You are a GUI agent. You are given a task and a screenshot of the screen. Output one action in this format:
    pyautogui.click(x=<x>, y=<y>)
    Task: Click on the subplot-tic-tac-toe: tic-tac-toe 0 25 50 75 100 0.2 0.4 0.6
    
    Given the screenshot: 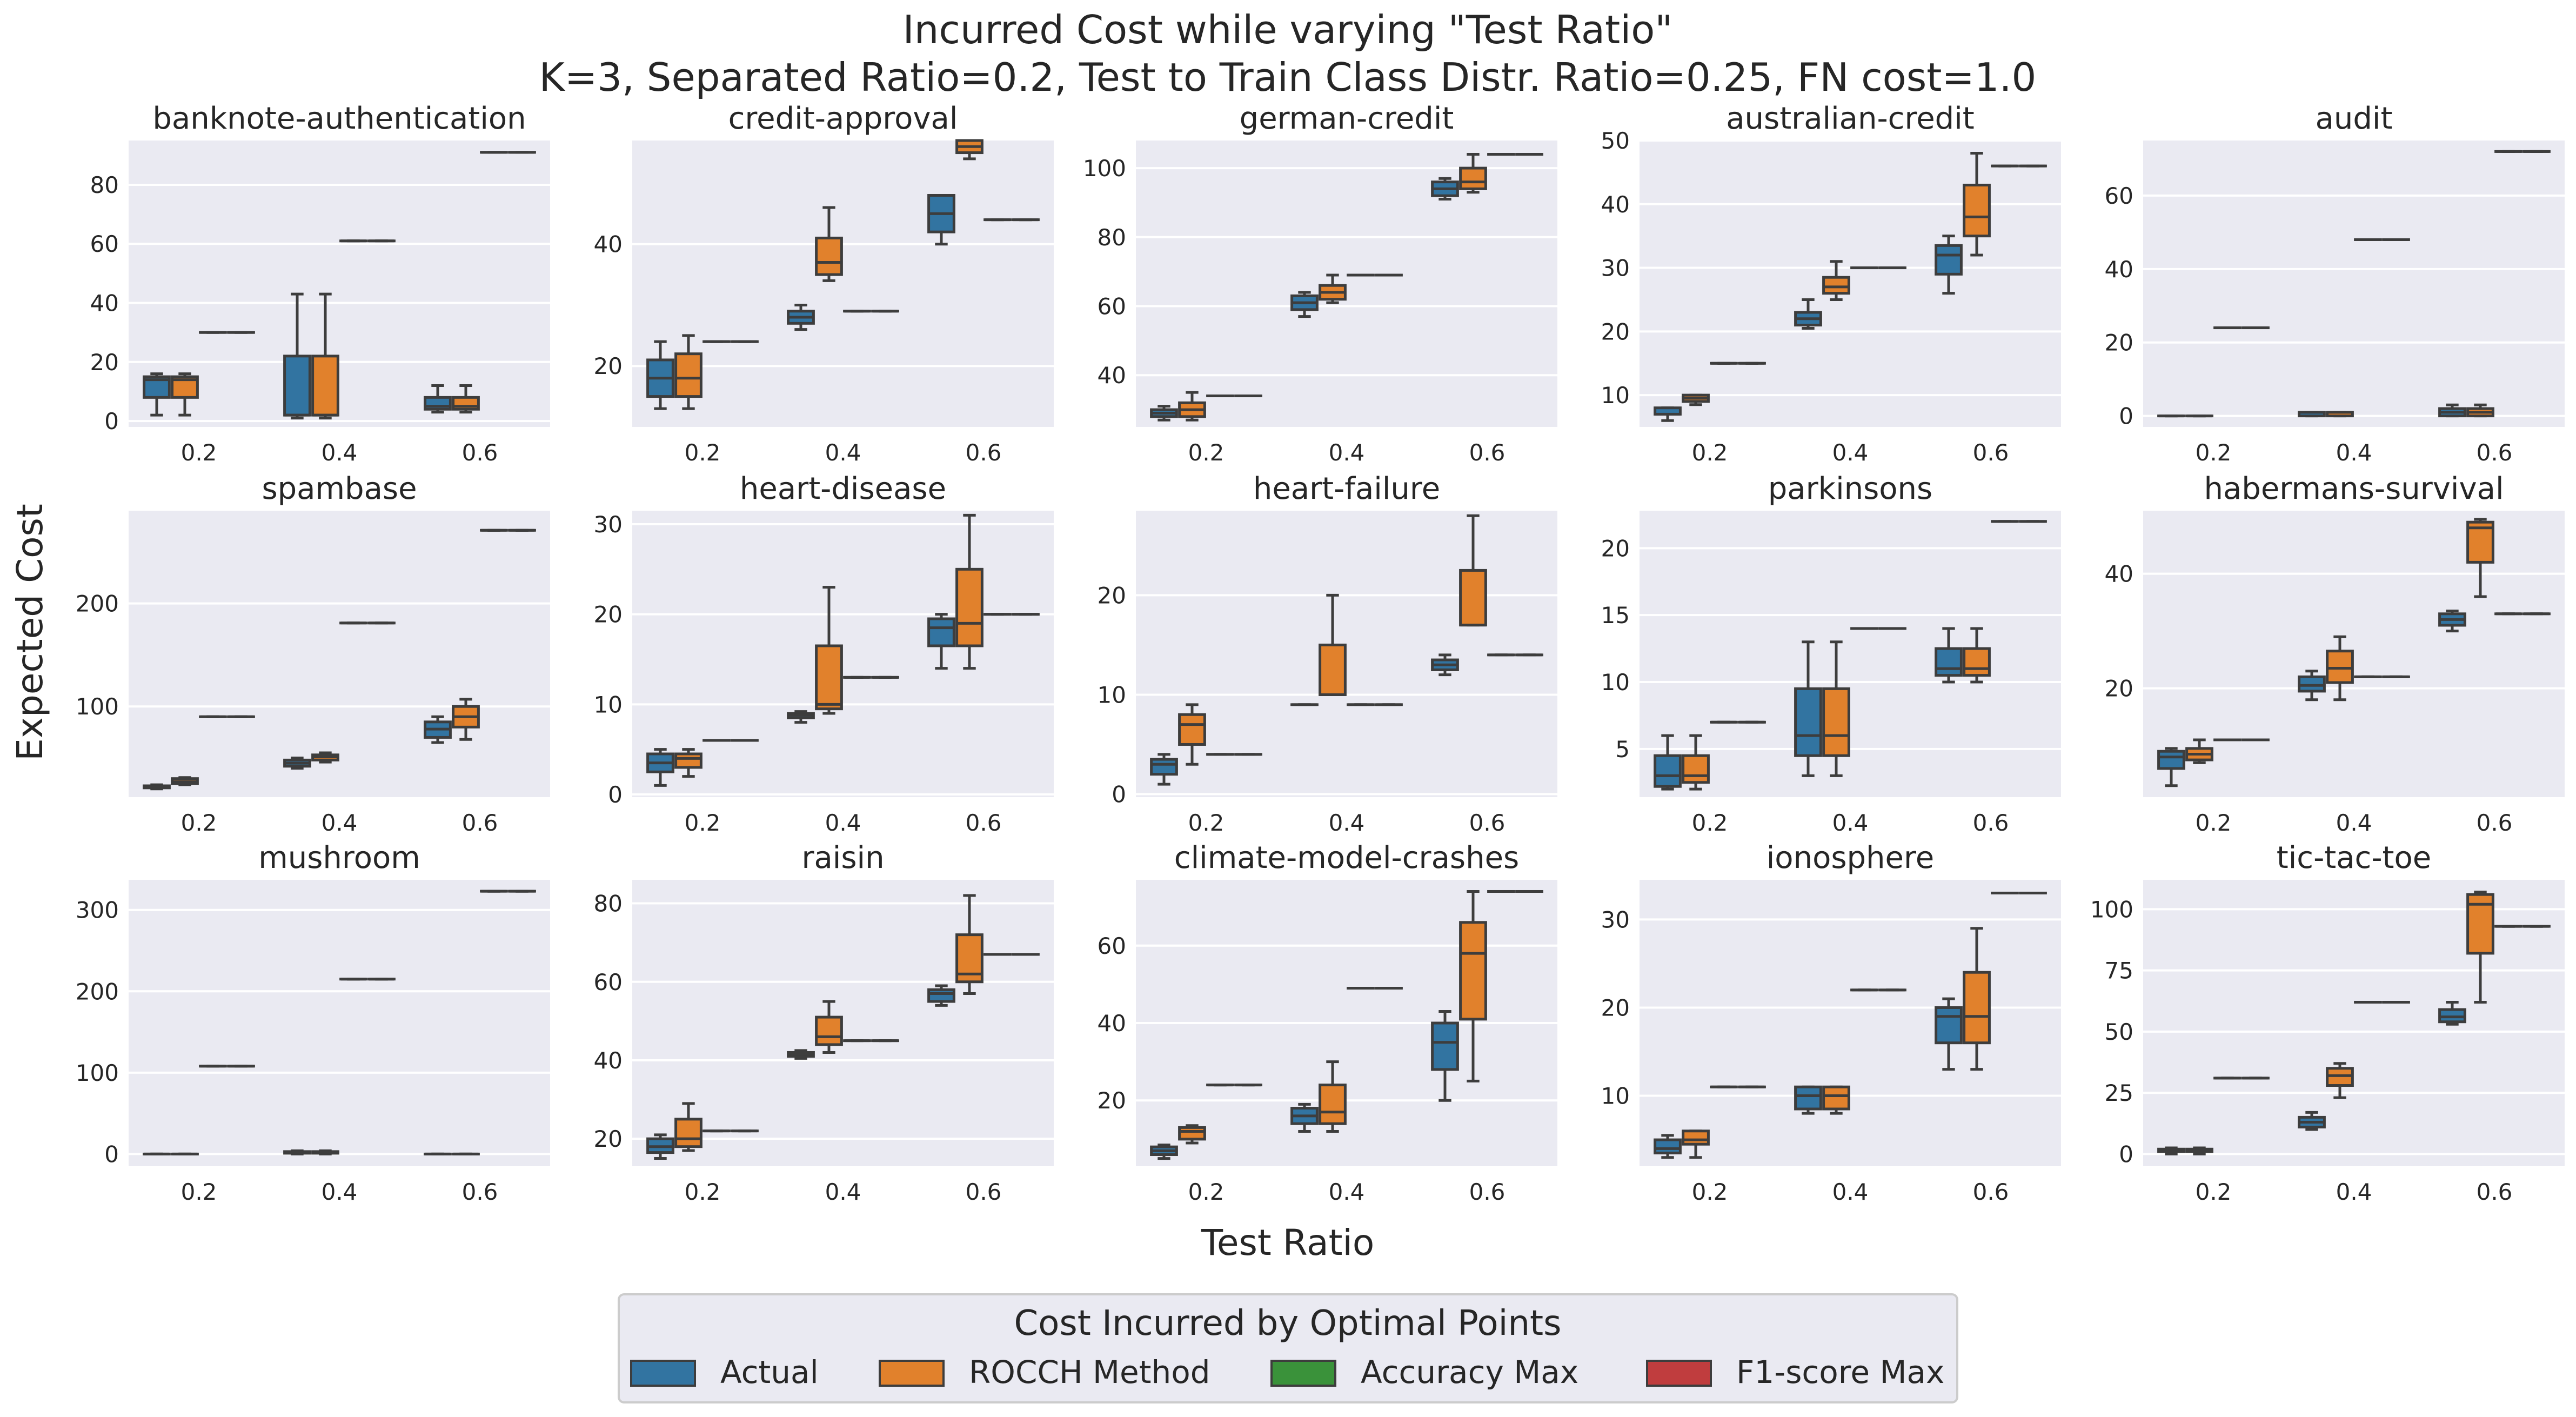 What is the action you would take?
    pyautogui.click(x=2327, y=1022)
    